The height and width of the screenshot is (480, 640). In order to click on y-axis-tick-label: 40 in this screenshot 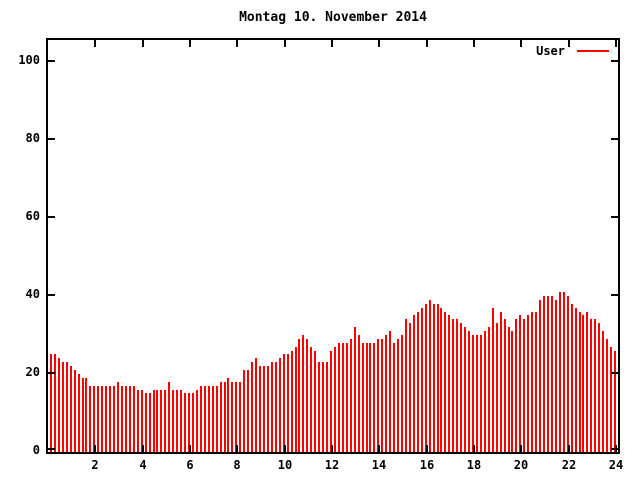, I will do `click(32, 294)`.